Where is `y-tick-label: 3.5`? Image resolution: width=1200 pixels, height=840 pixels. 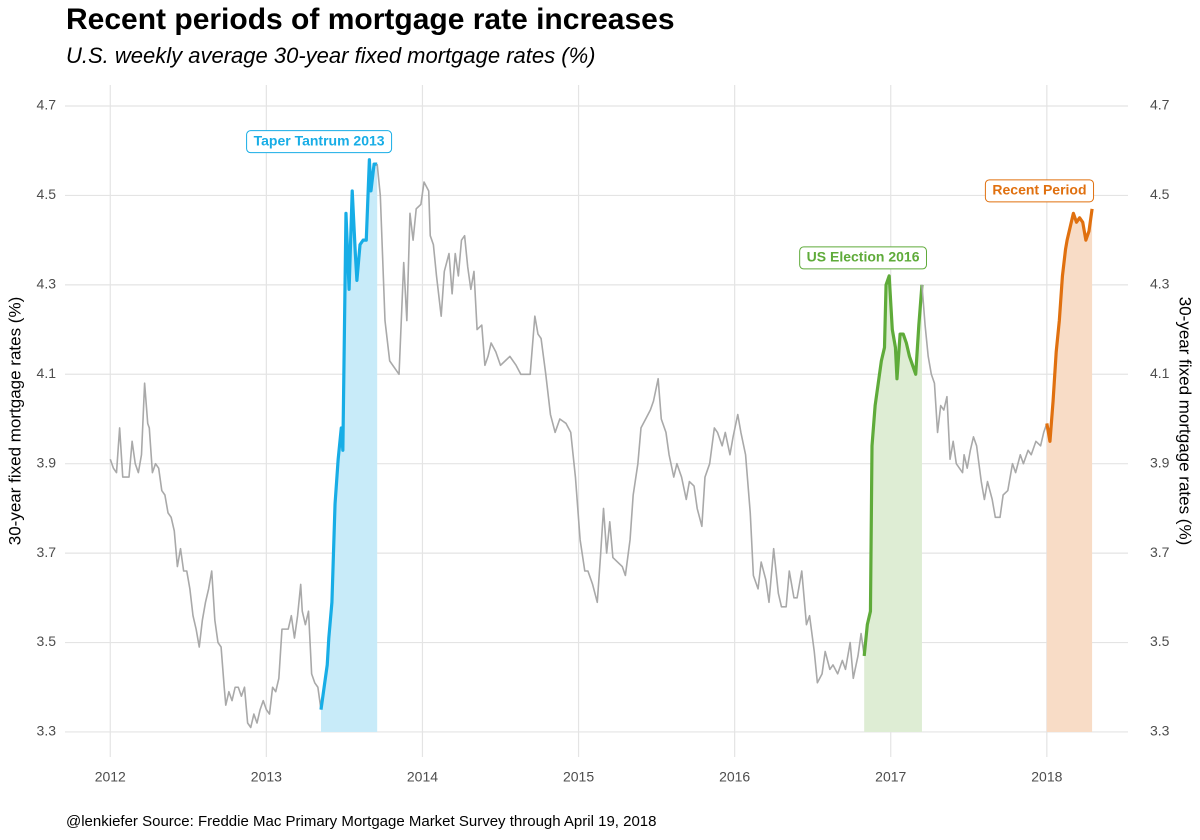
y-tick-label: 3.5 is located at coordinates (47, 641).